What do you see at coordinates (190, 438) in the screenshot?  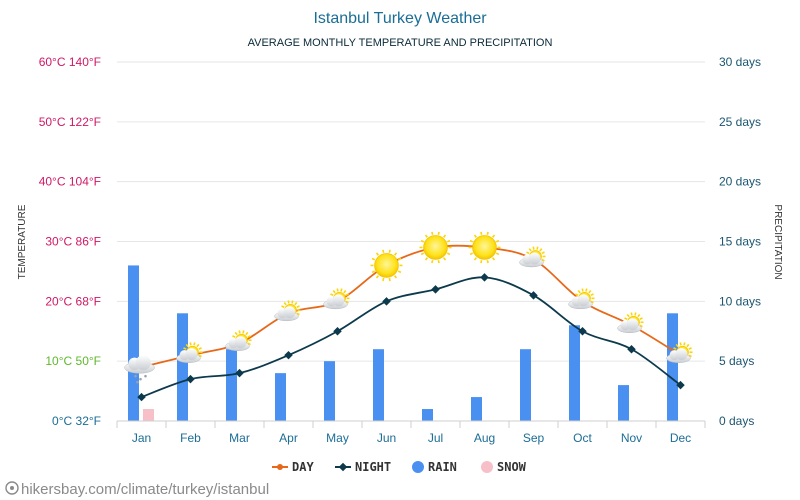 I see `x-tick-label: Feb` at bounding box center [190, 438].